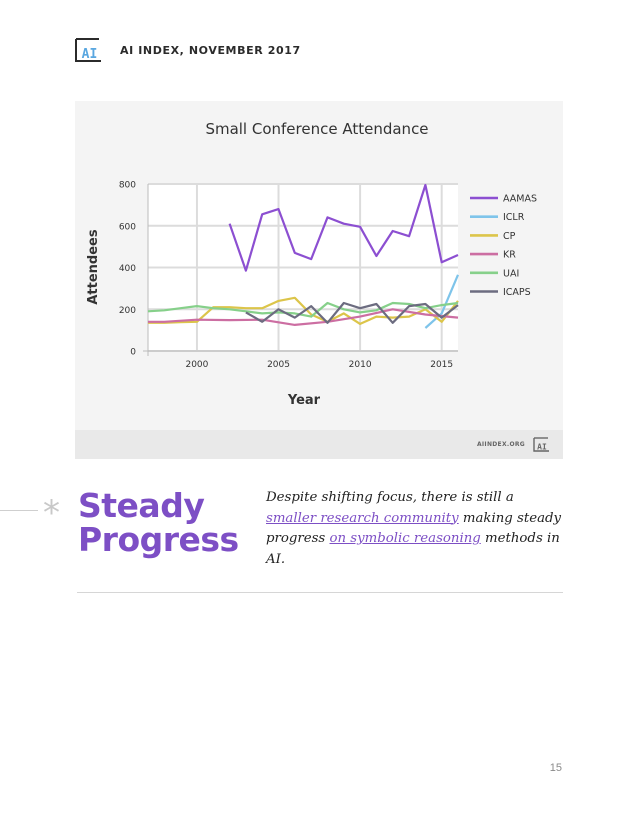 Image resolution: width=637 pixels, height=825 pixels. What do you see at coordinates (51, 513) in the screenshot?
I see `asterisk-icon: *` at bounding box center [51, 513].